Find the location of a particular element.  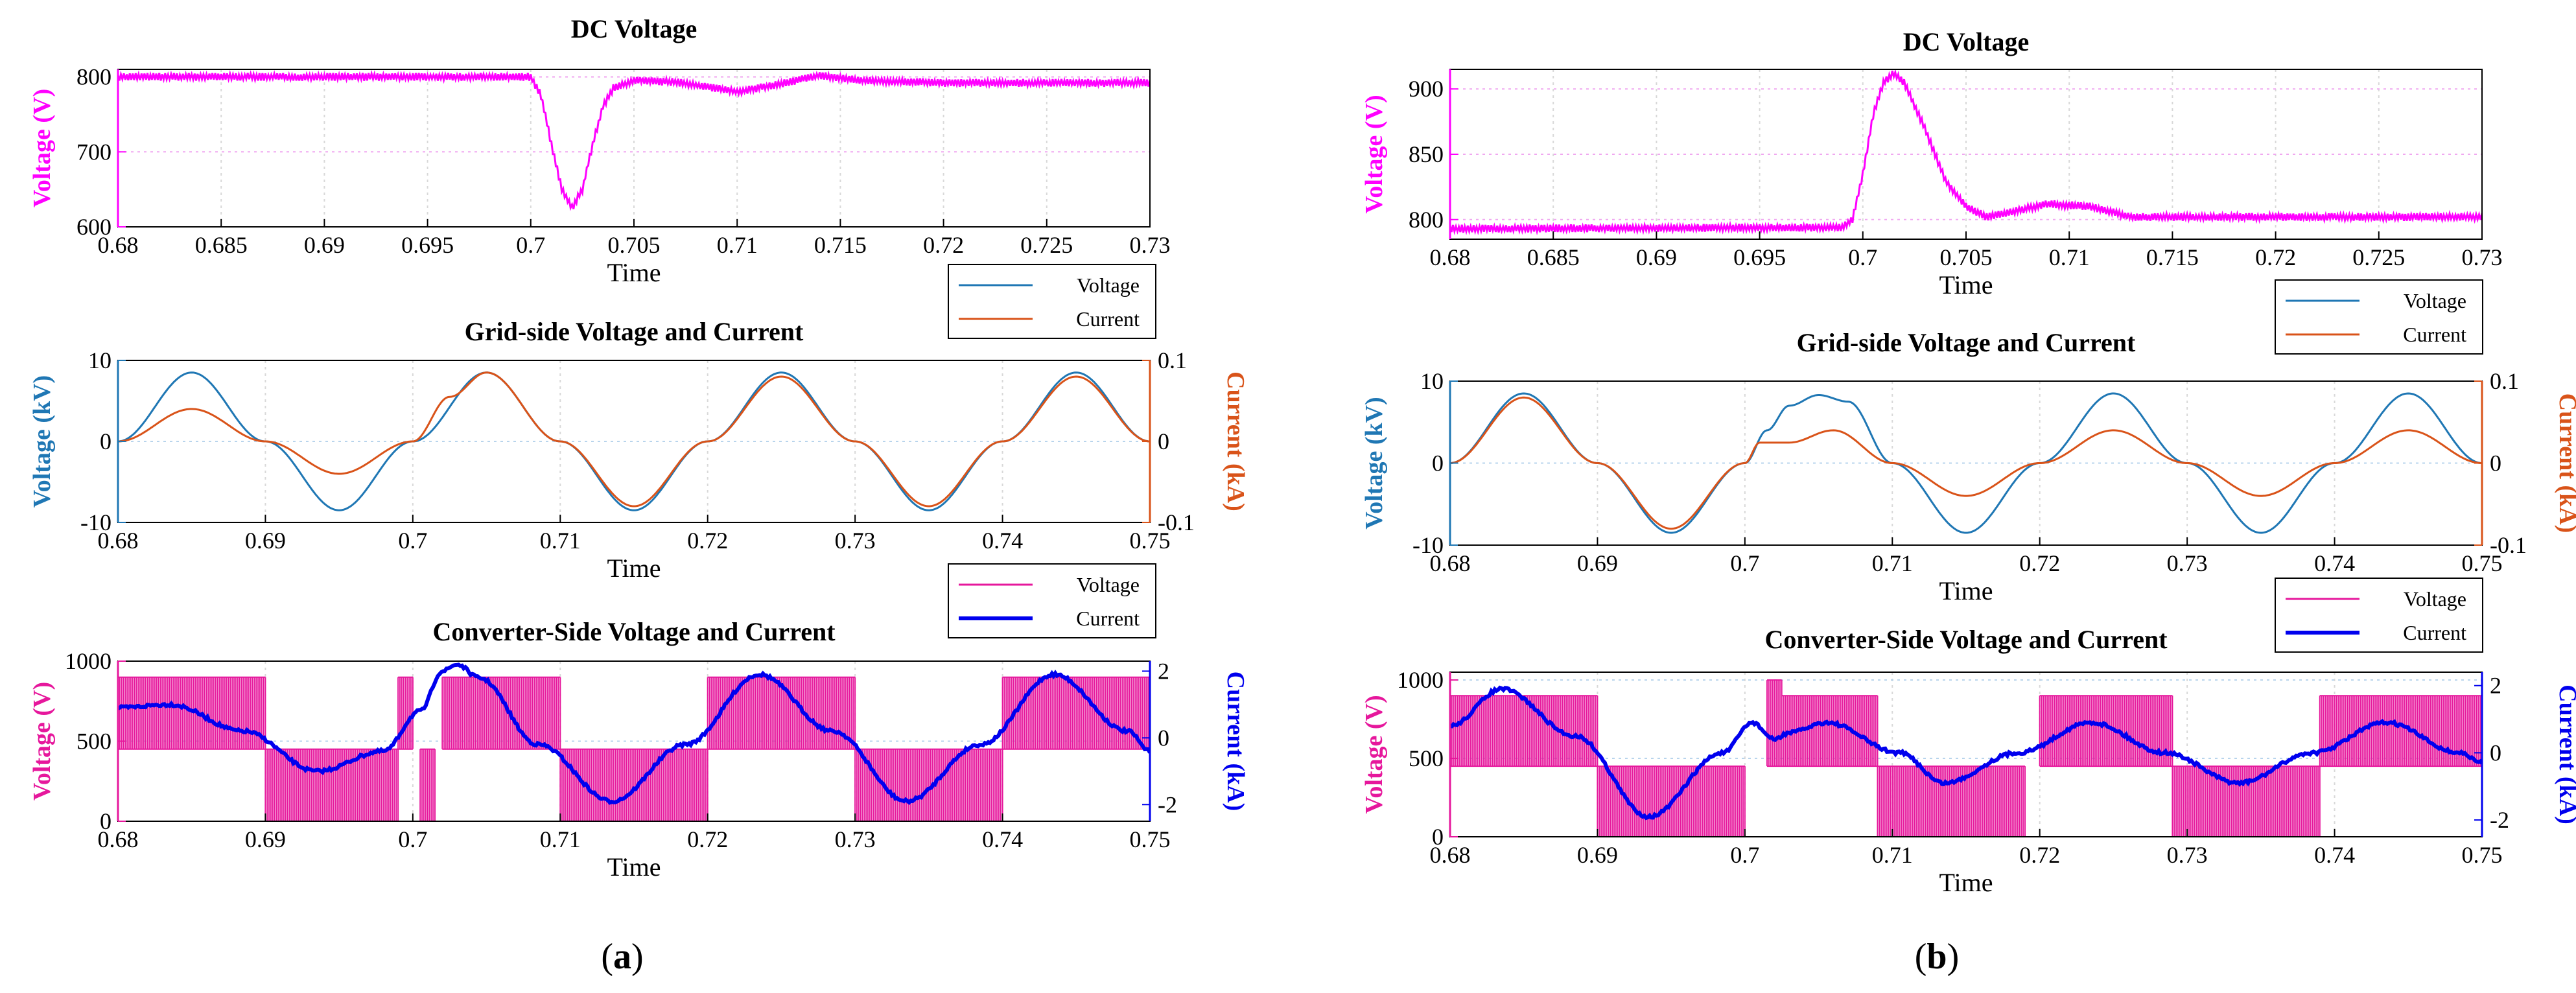

y-tick-label-right: 0.1 is located at coordinates (1172, 360).